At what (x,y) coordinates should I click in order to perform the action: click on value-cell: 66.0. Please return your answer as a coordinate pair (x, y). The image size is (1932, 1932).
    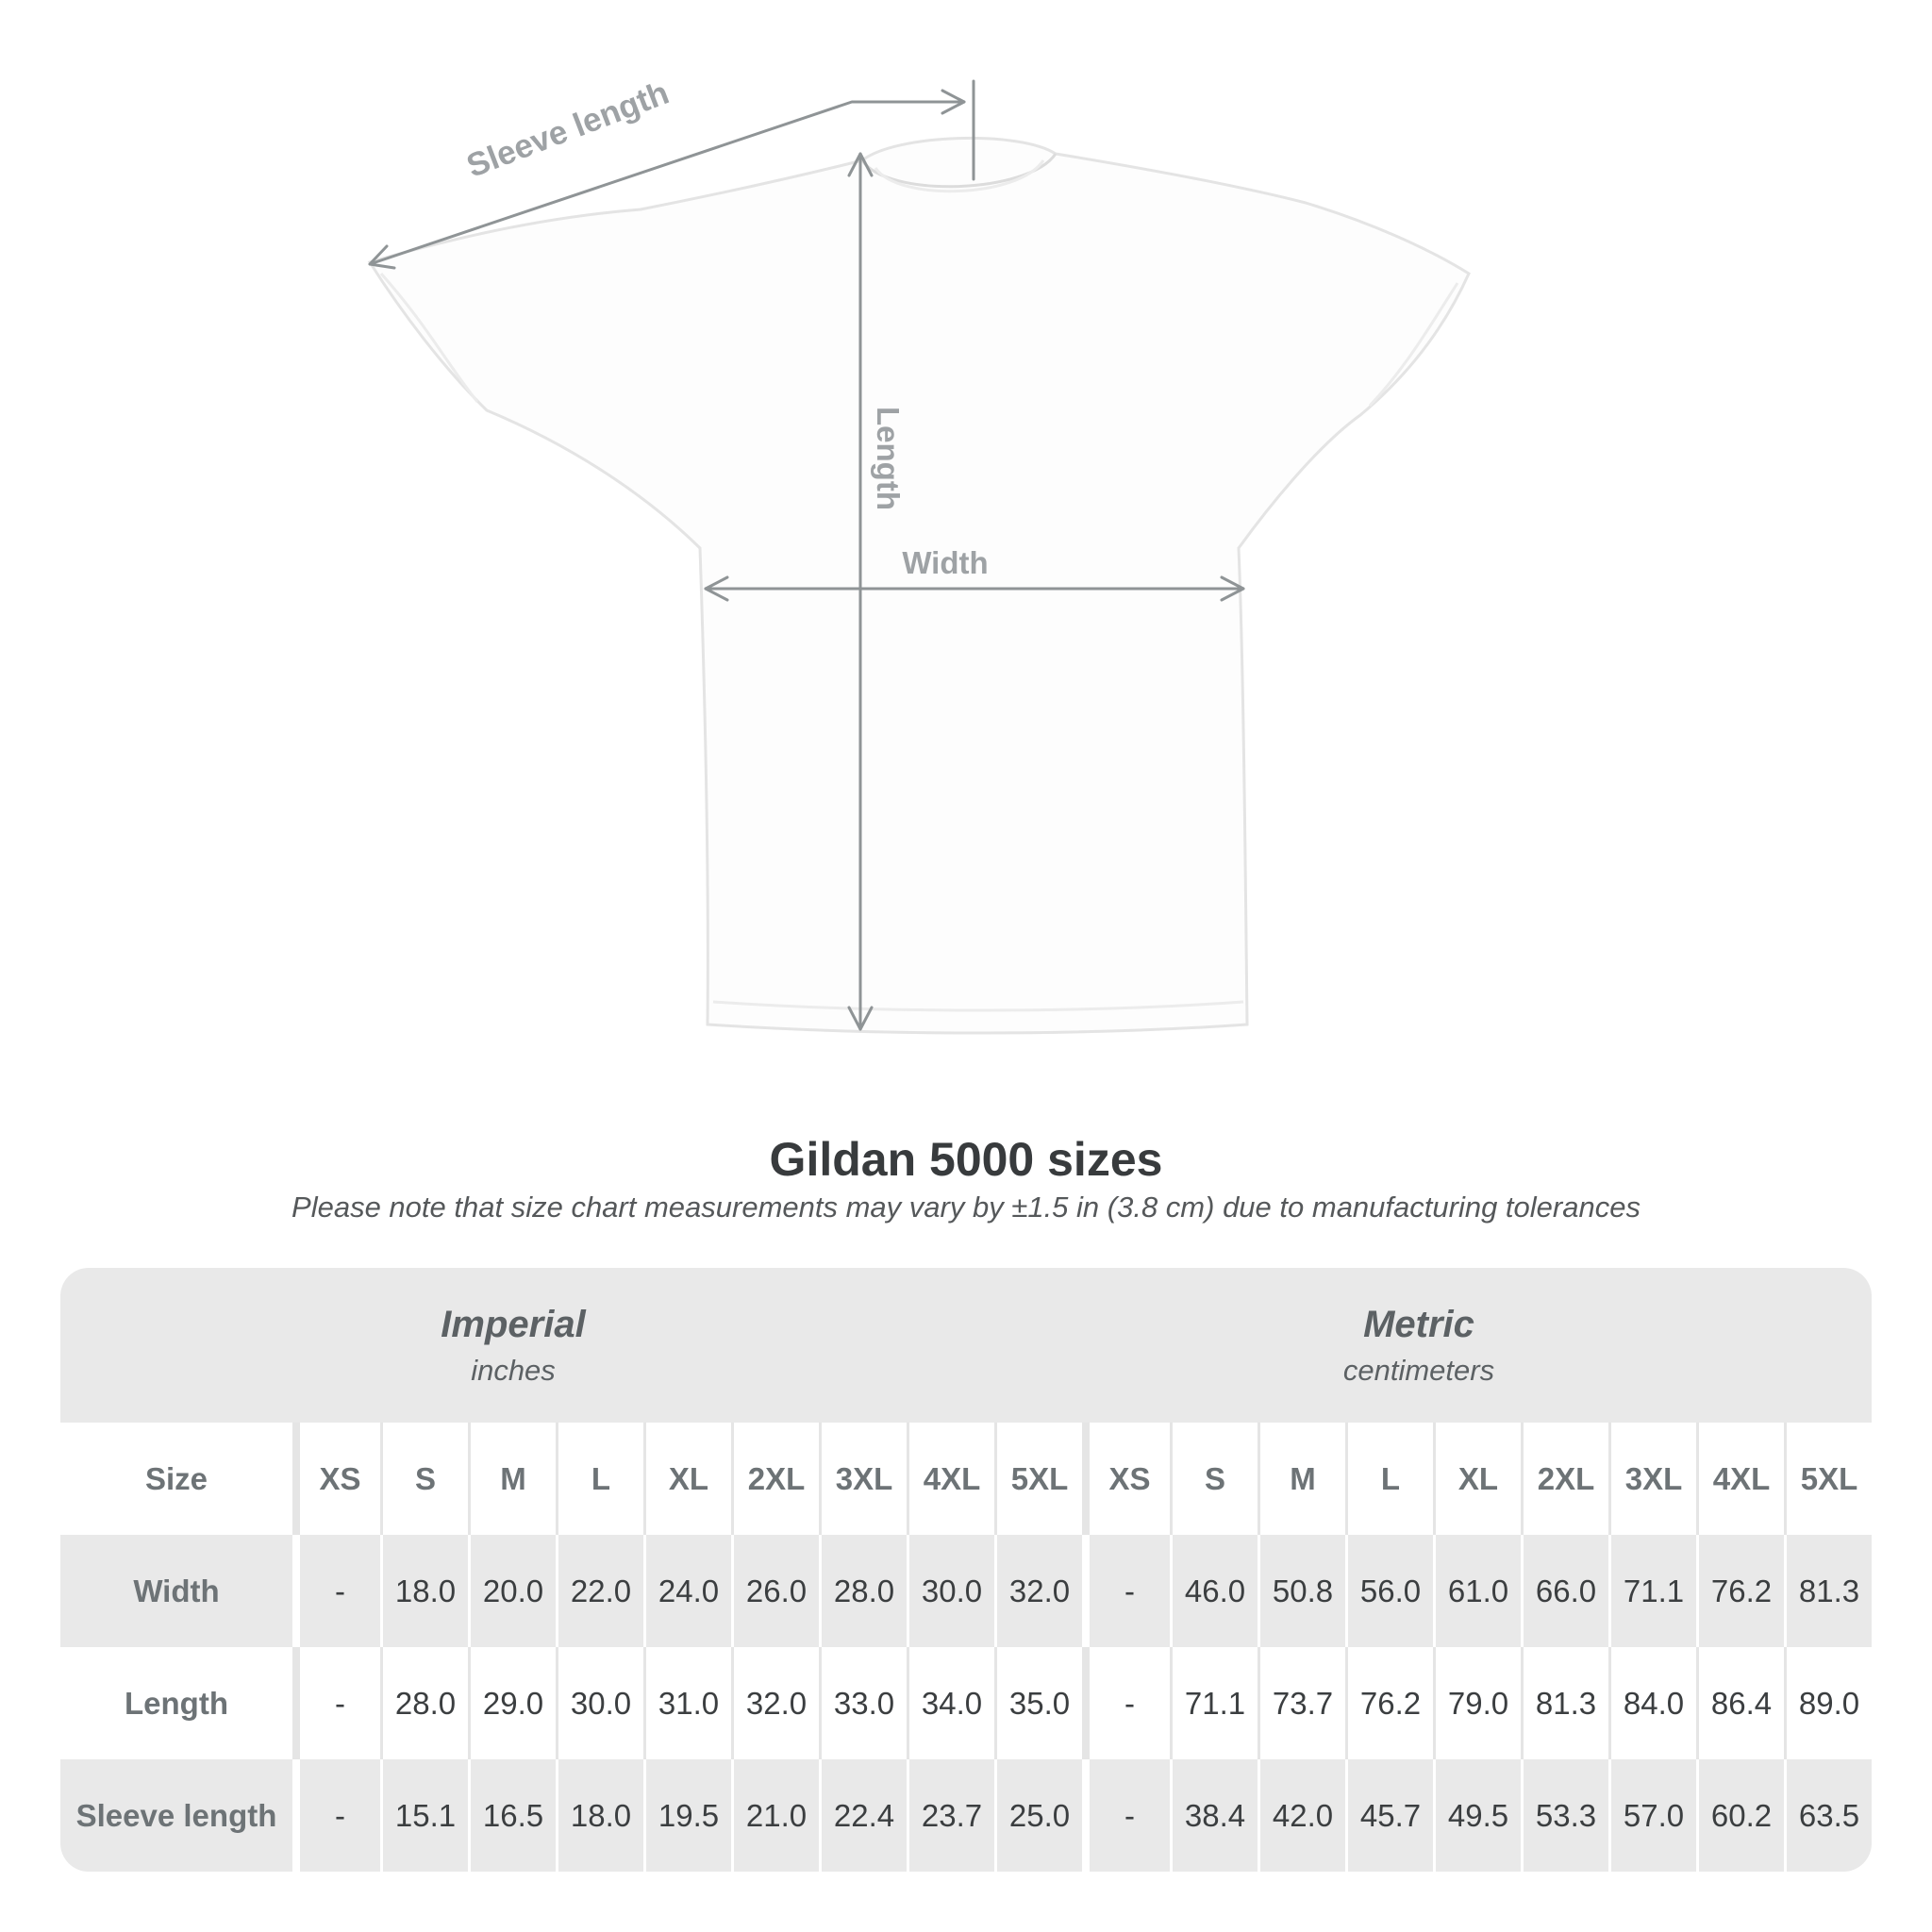
    Looking at the image, I should click on (1564, 1591).